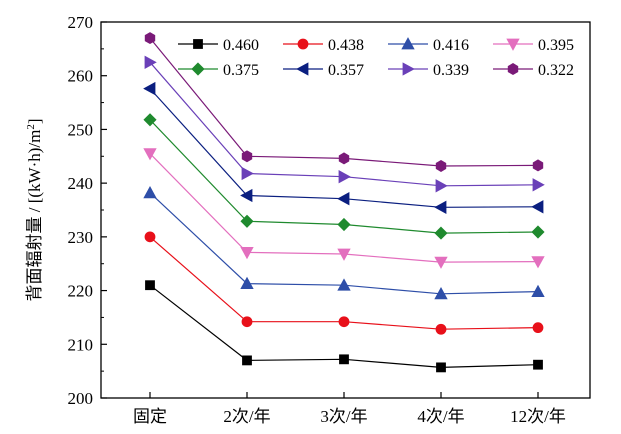 The height and width of the screenshot is (434, 621). I want to click on y-tick-label: 270, so click(81, 22).